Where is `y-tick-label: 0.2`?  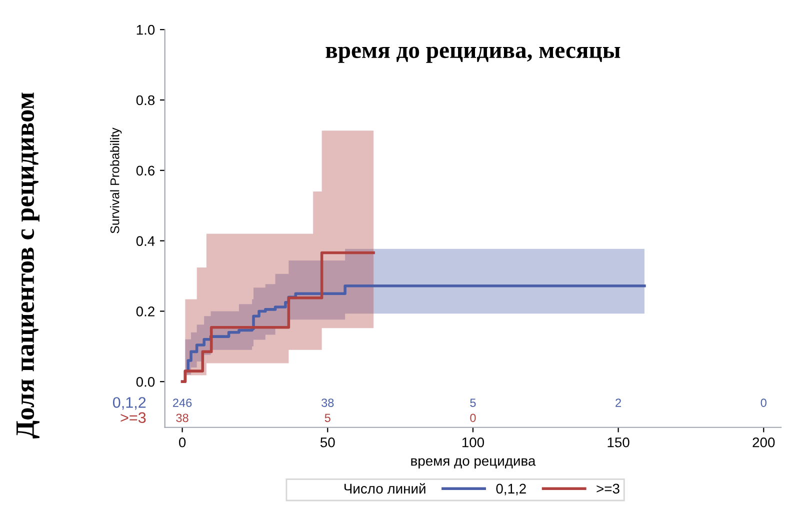 y-tick-label: 0.2 is located at coordinates (145, 311).